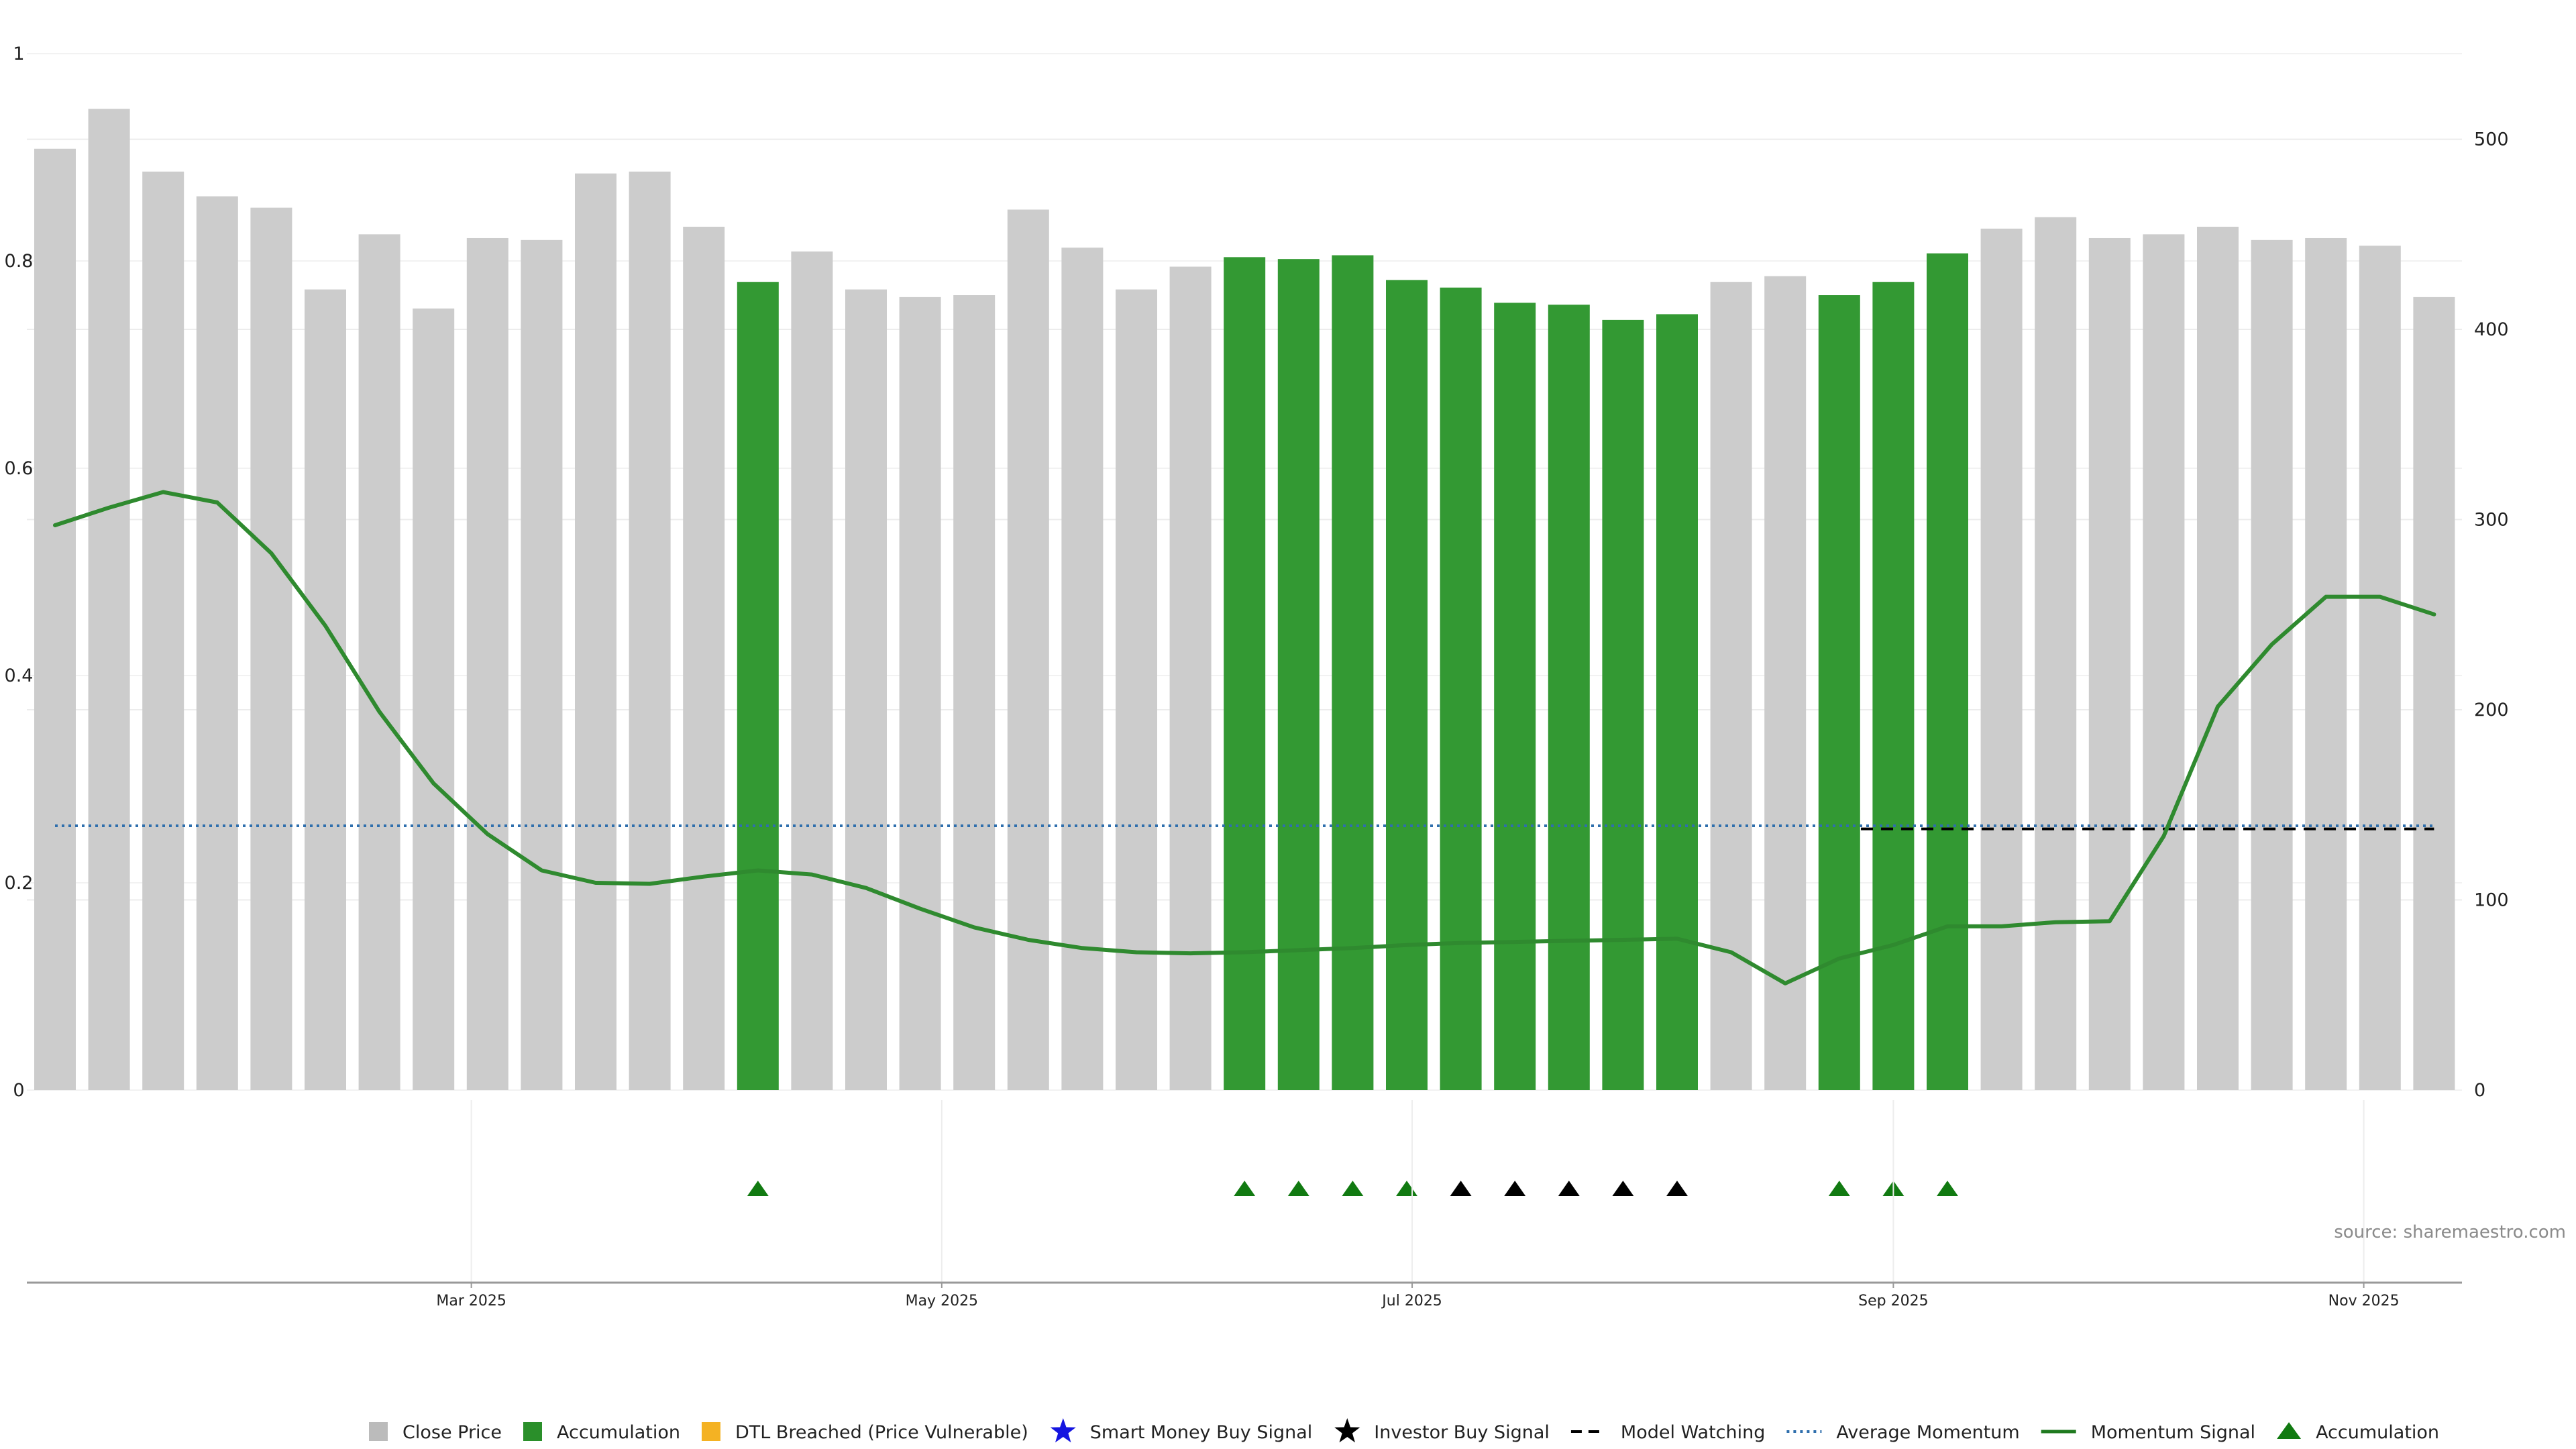  I want to click on right-axis-tick-label: 300, so click(2491, 520).